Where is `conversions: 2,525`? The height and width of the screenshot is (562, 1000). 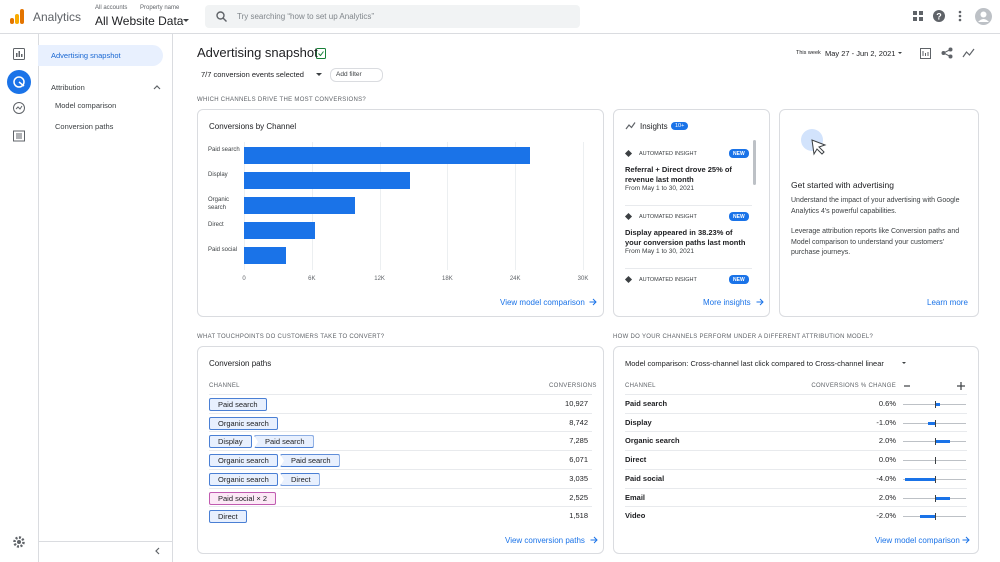 conversions: 2,525 is located at coordinates (578, 497).